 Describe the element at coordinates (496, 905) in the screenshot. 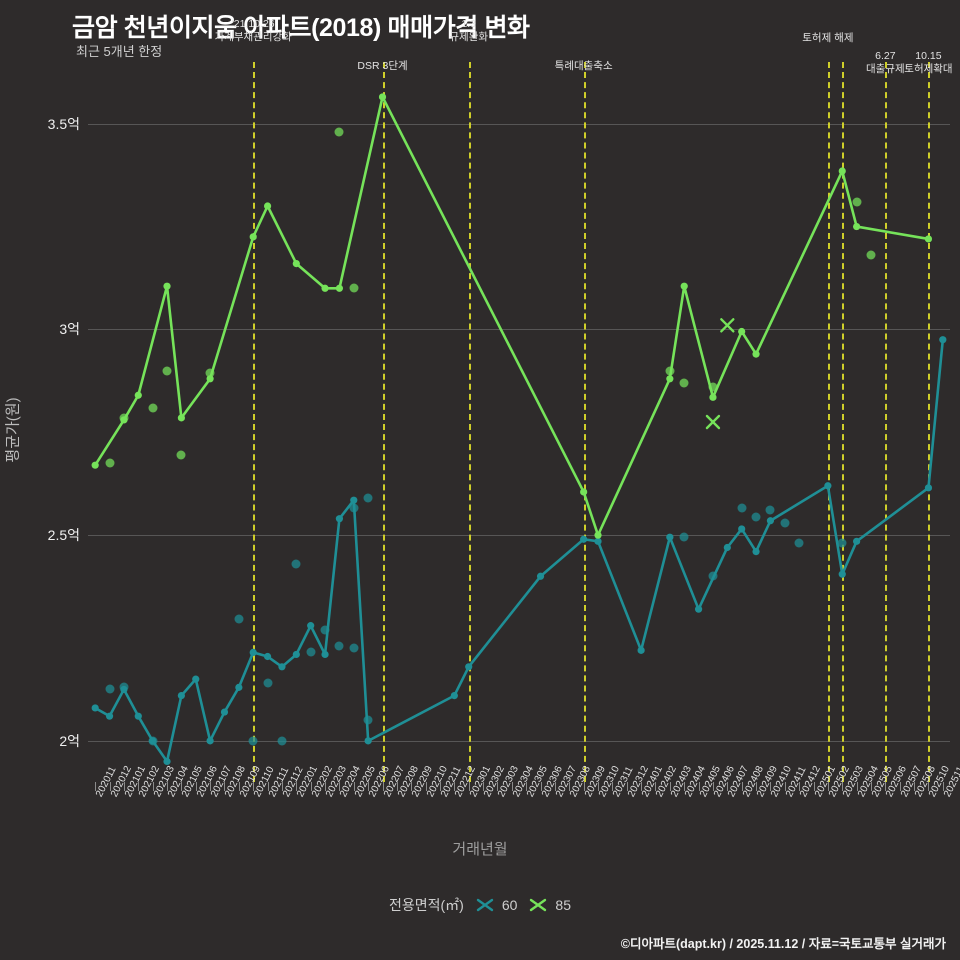

I see `legend-item-60: 60` at that location.